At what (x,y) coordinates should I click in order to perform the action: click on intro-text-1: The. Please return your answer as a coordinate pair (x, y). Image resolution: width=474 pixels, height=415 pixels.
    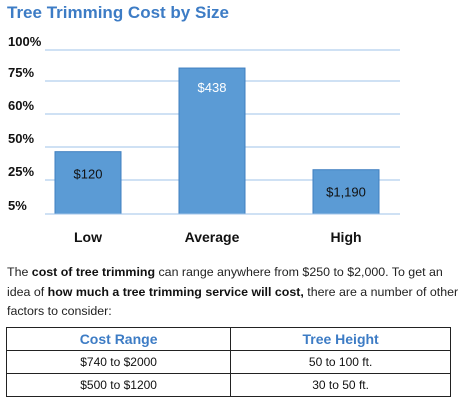
    Looking at the image, I should click on (19, 272).